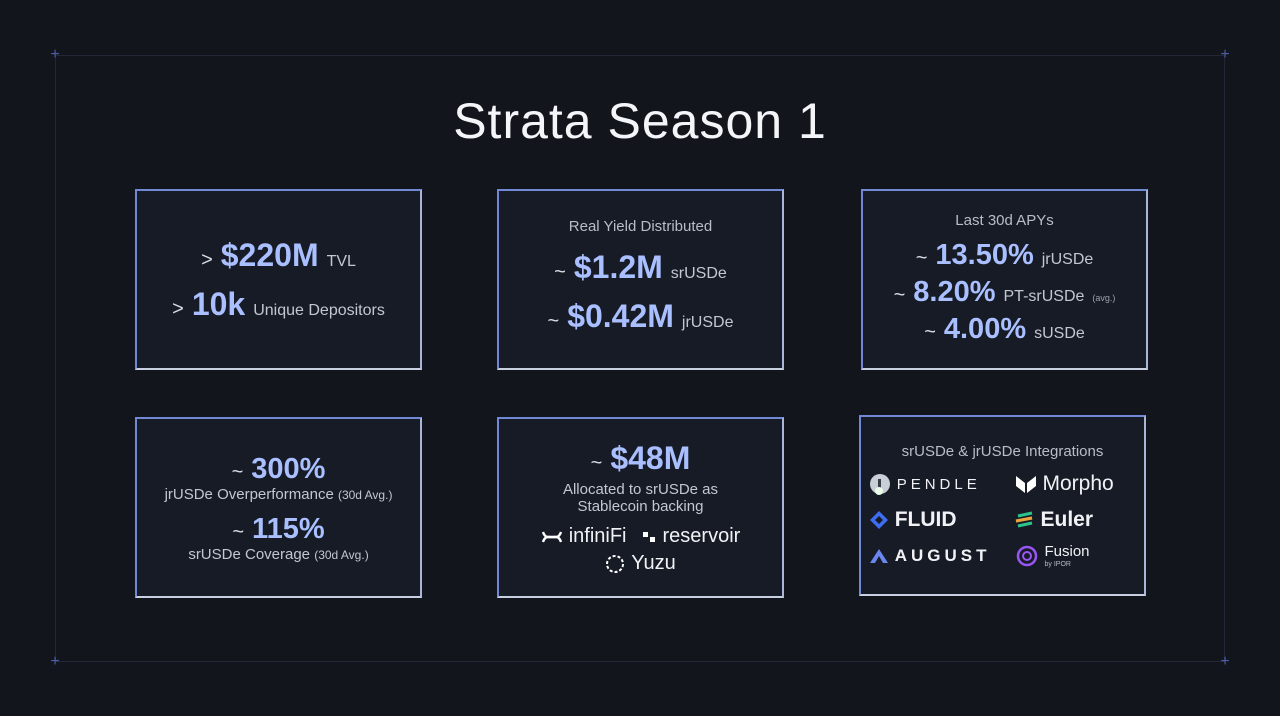 This screenshot has height=716, width=1280. Describe the element at coordinates (942, 555) in the screenshot. I see `logo-text: AUGUST` at that location.